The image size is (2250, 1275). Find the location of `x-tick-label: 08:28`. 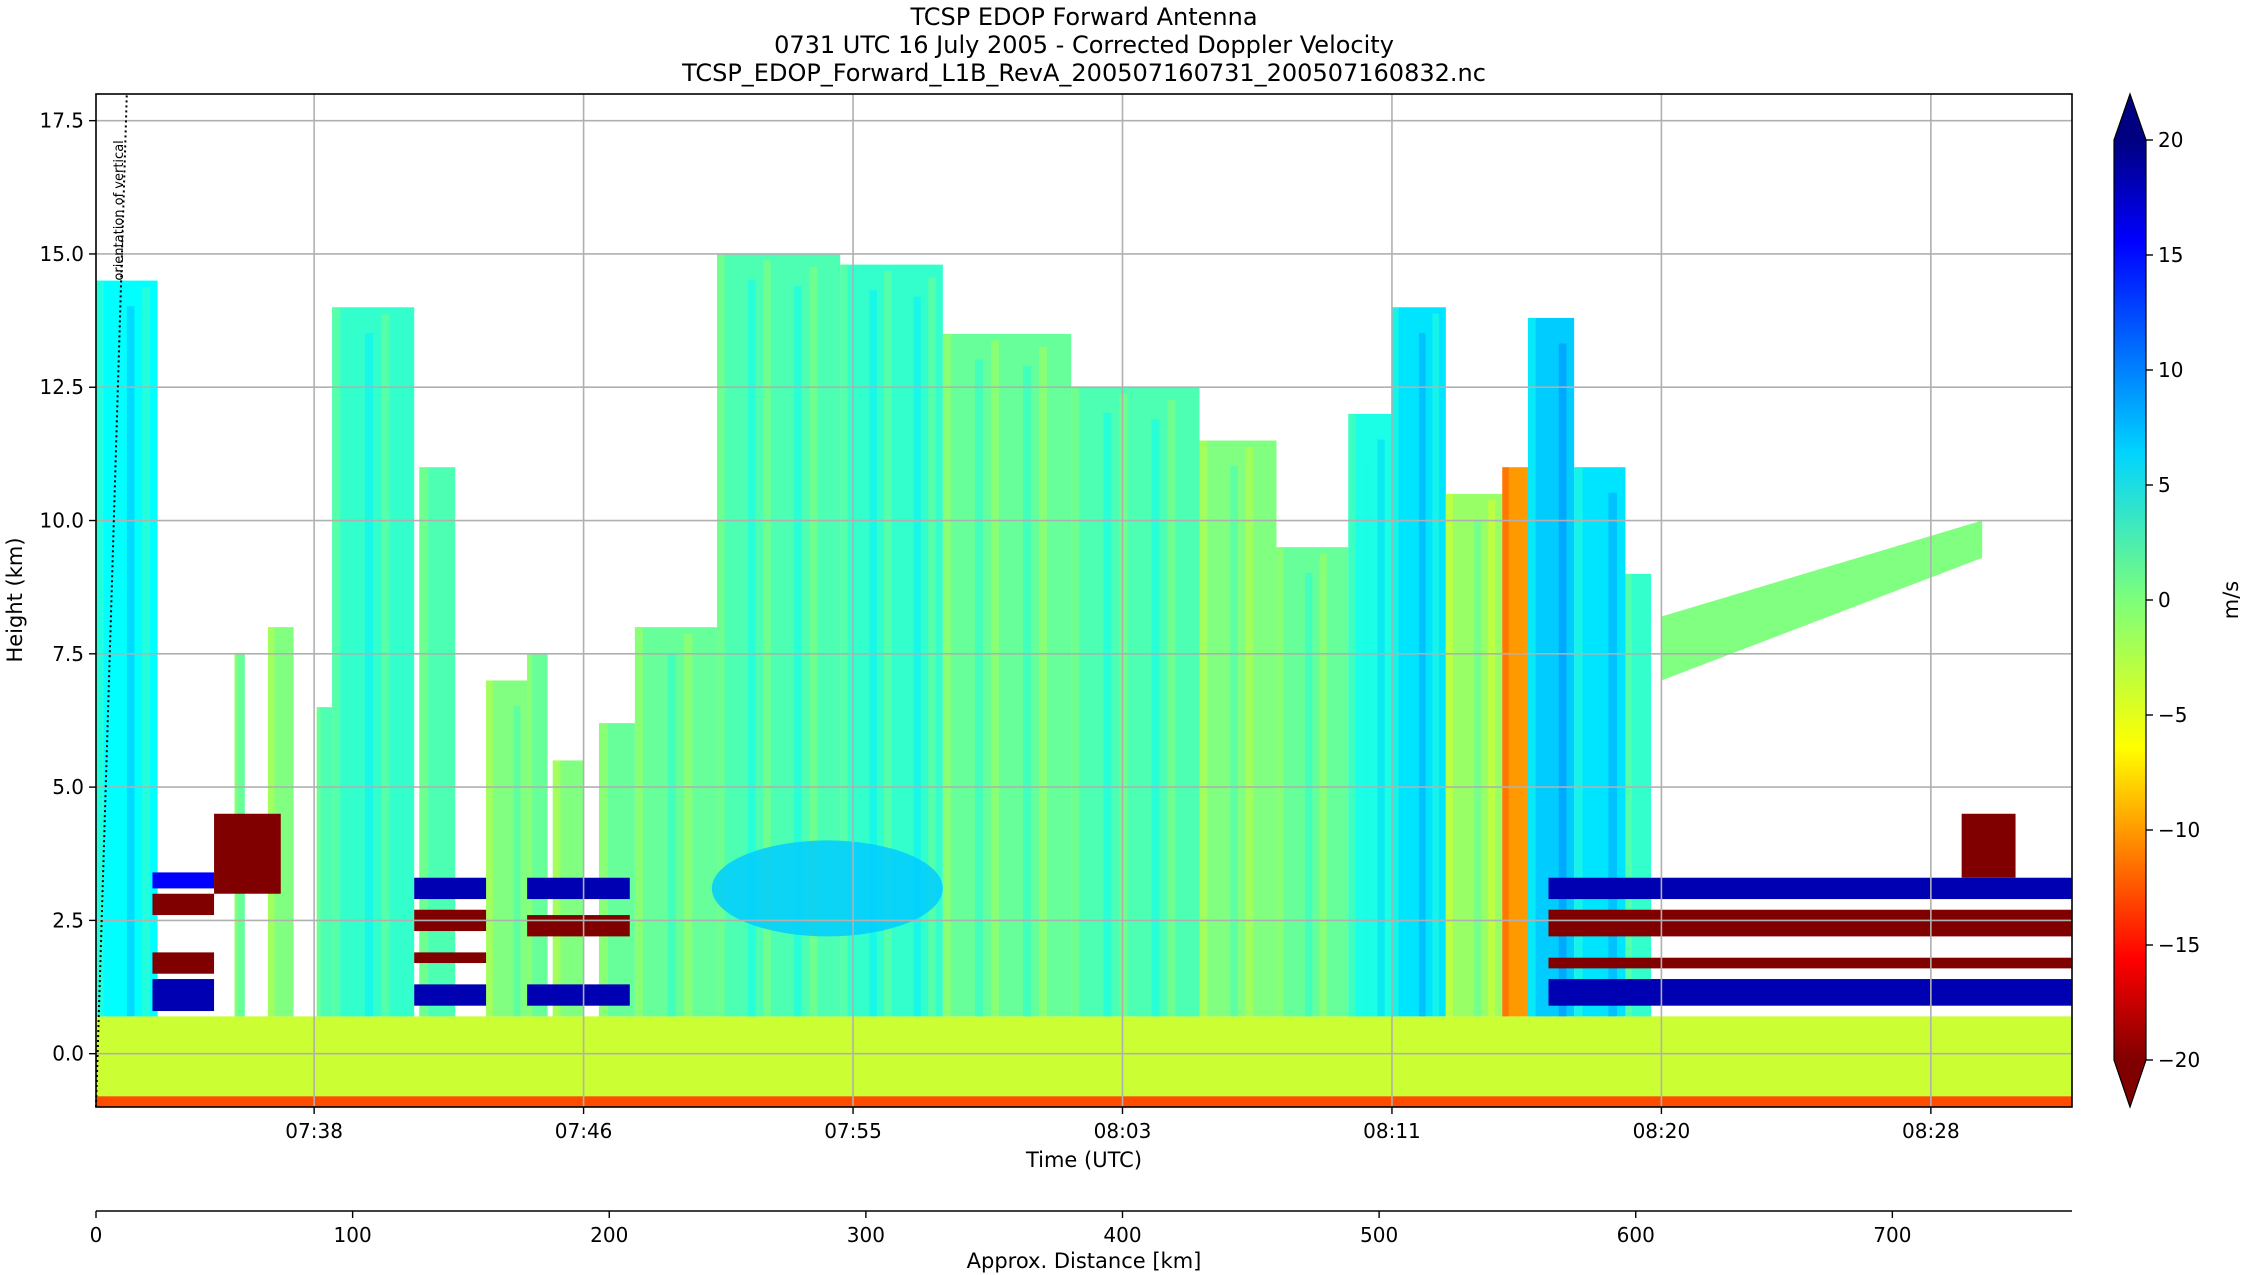

x-tick-label: 08:28 is located at coordinates (1931, 1131).